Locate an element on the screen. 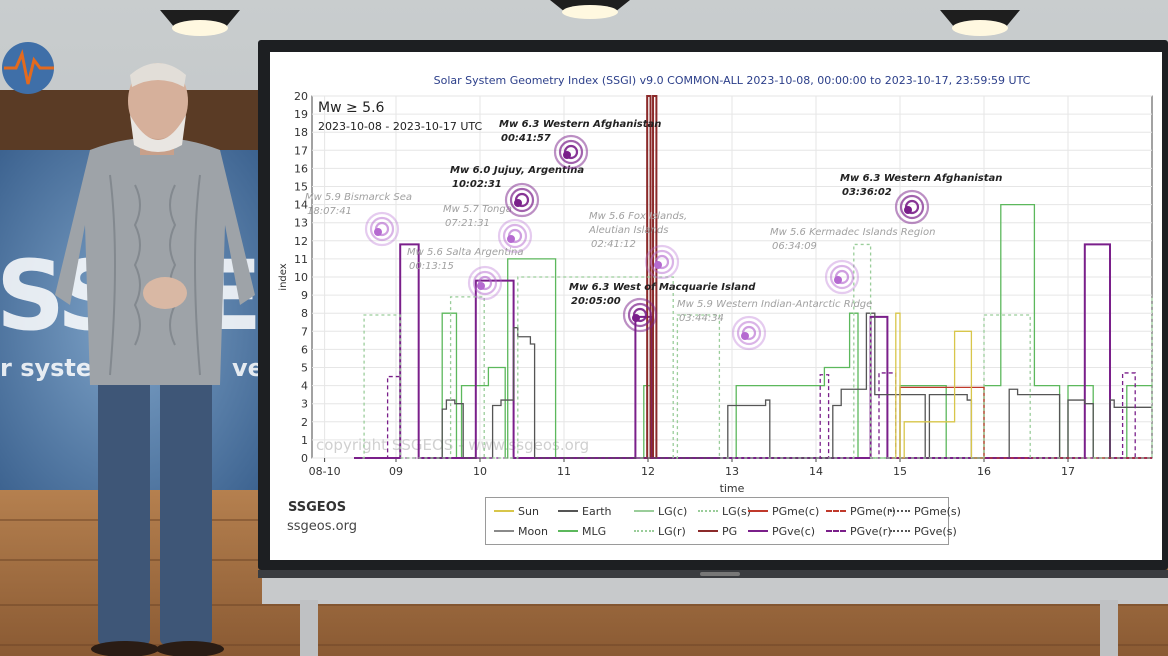 The image size is (1168, 656). y-tick-label: 0 is located at coordinates (304, 458).